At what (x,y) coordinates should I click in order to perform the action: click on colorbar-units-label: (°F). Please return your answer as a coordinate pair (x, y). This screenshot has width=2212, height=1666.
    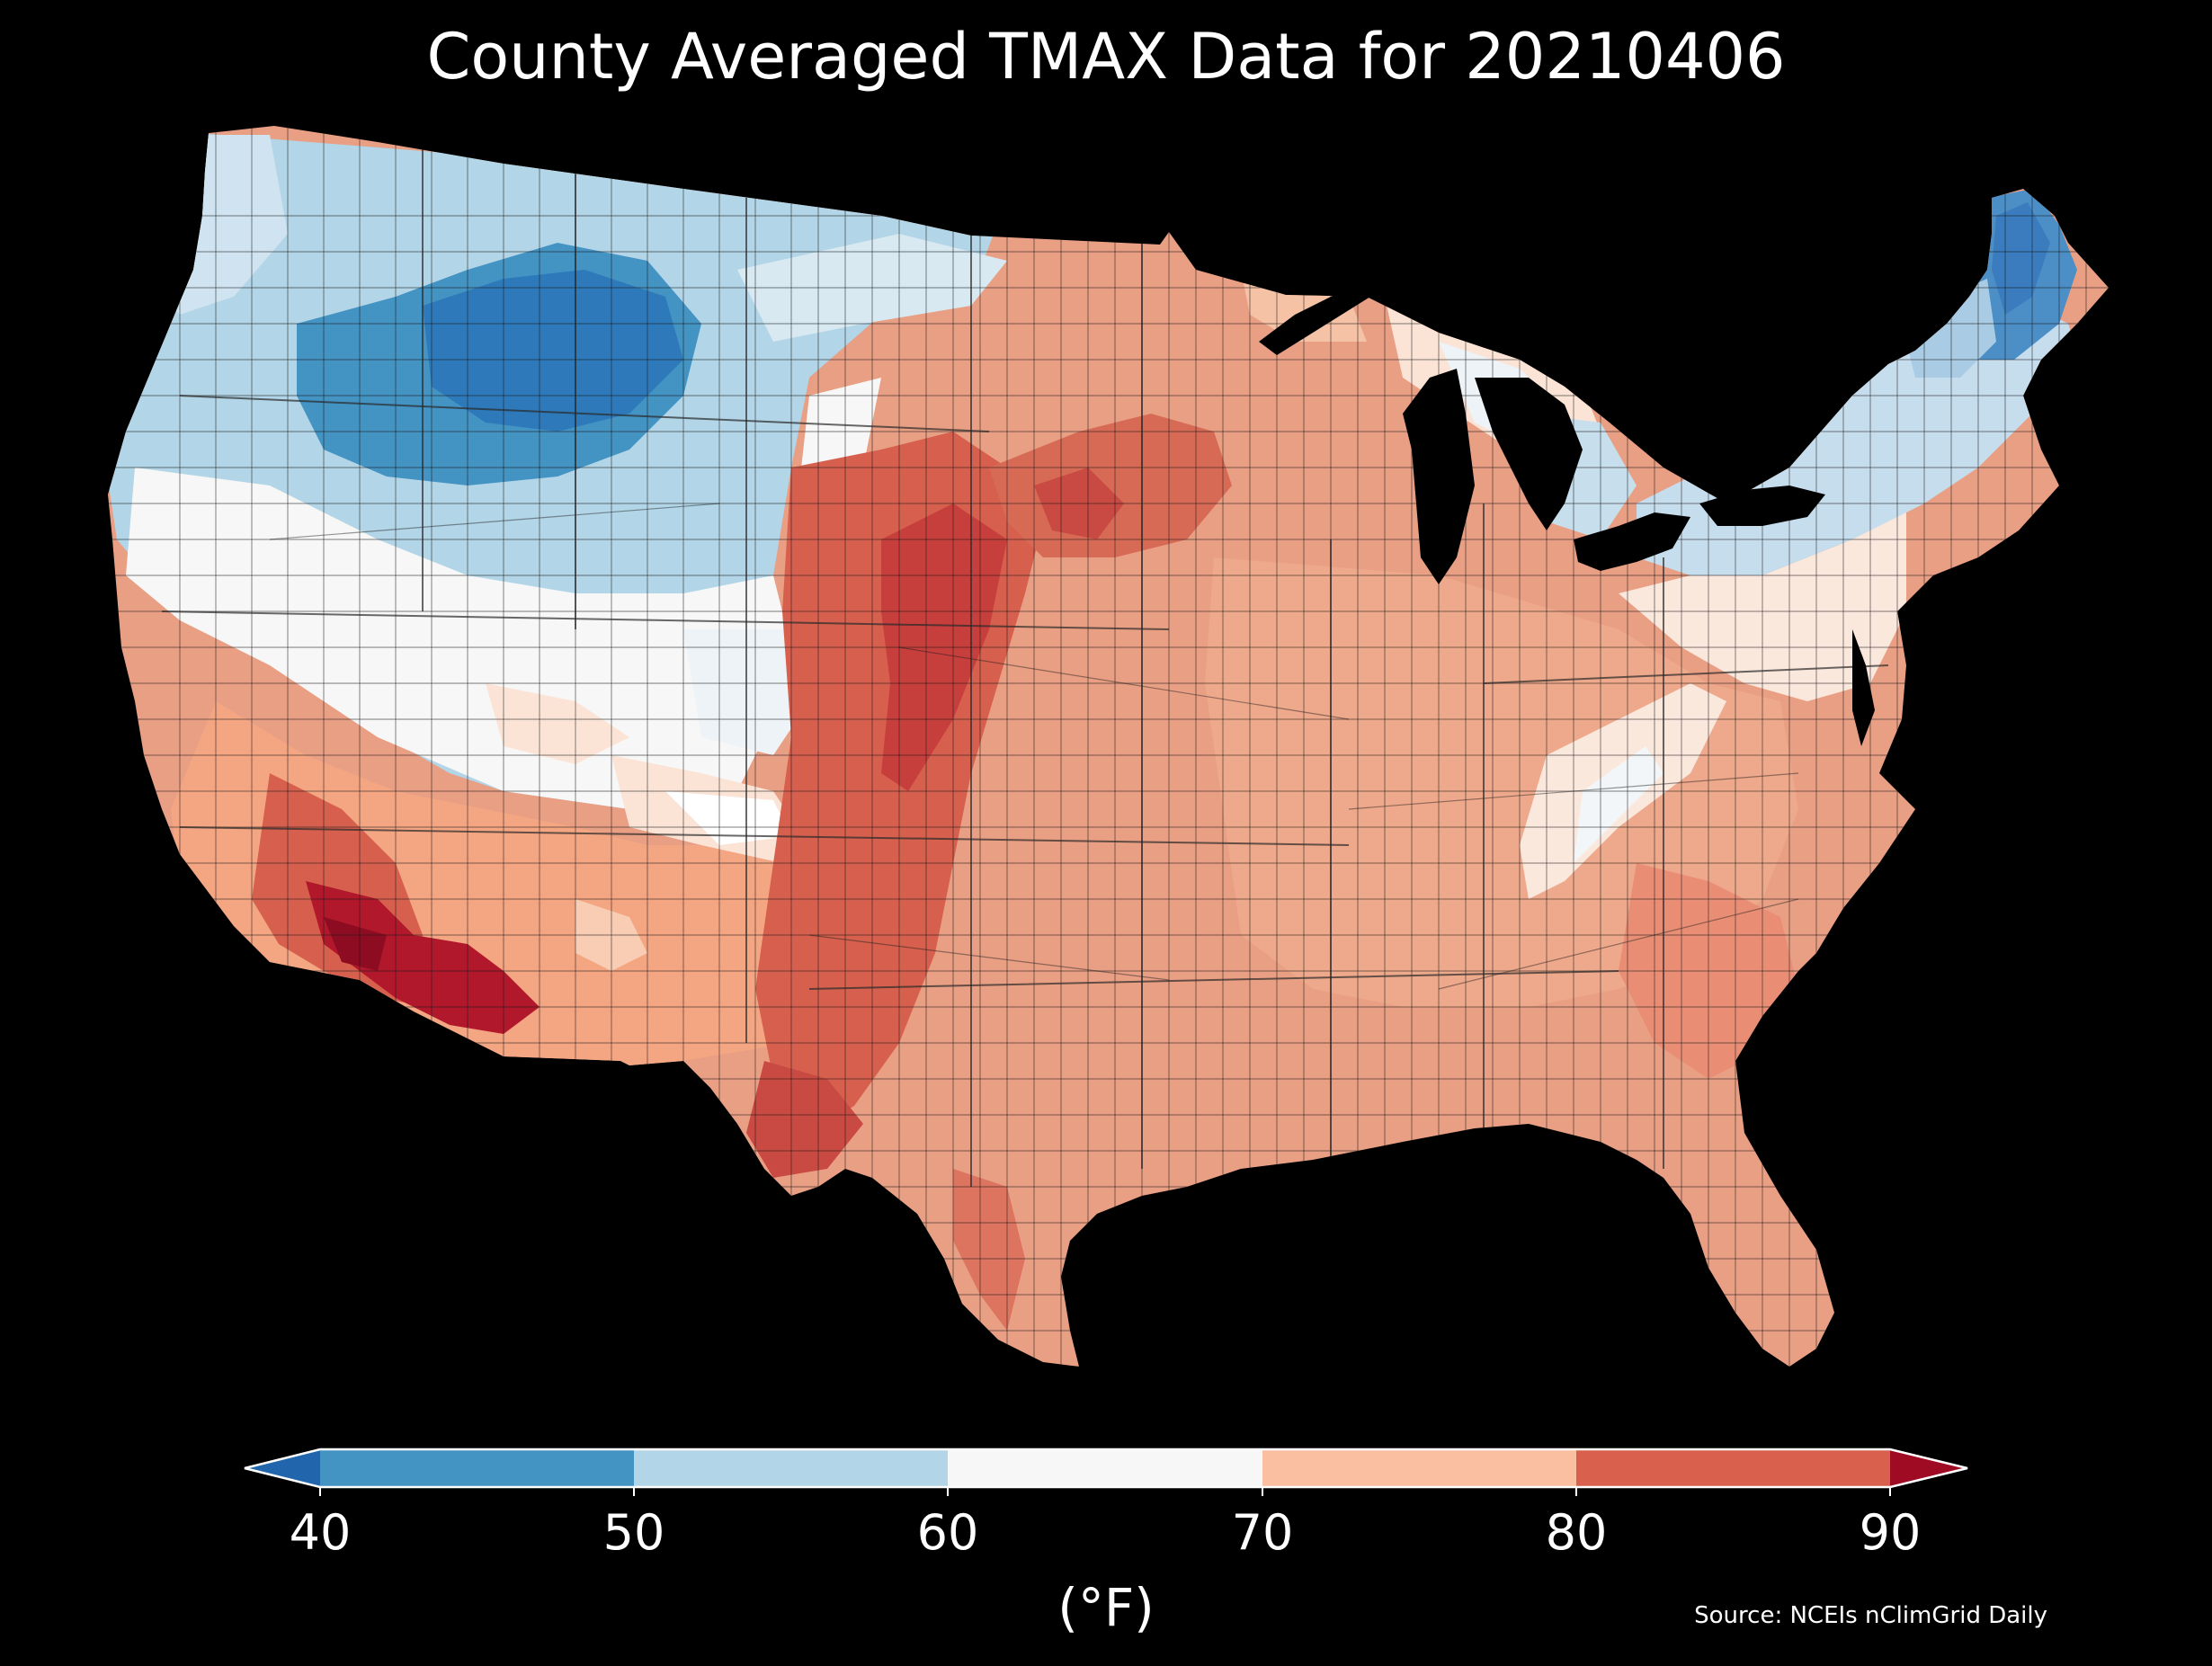
    Looking at the image, I should click on (1106, 1607).